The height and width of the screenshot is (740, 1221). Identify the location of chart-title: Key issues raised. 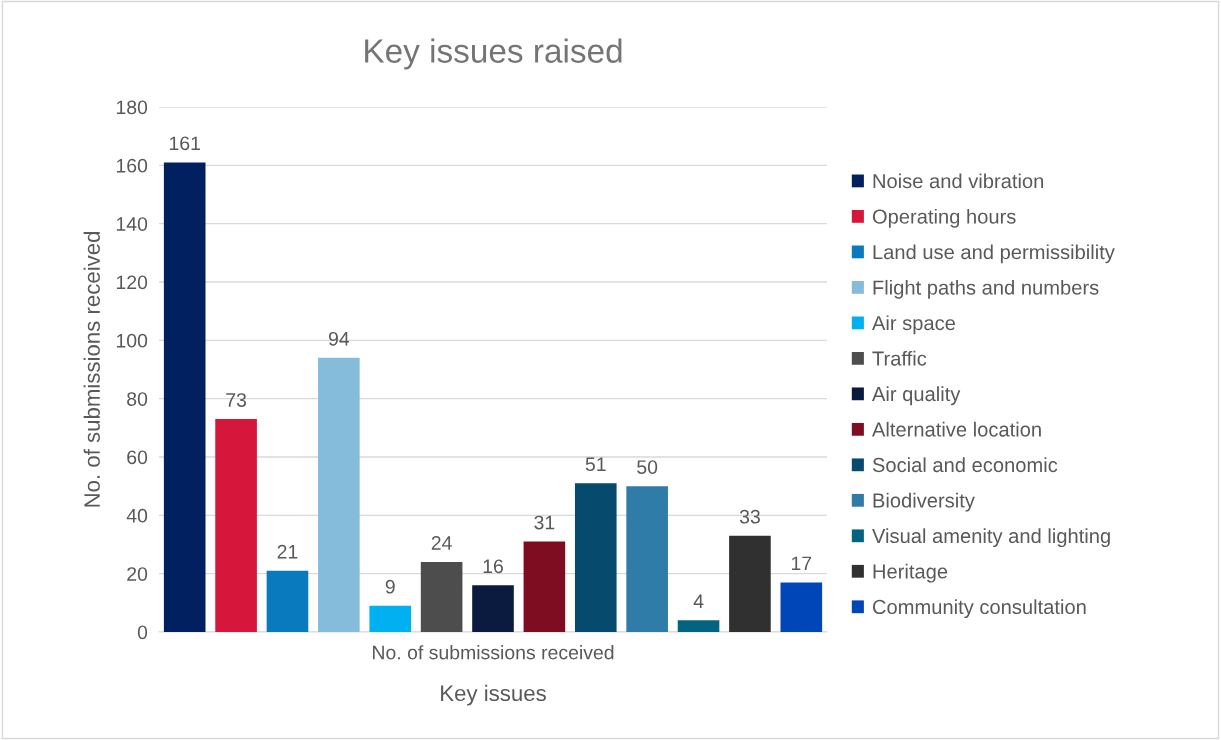
(493, 54).